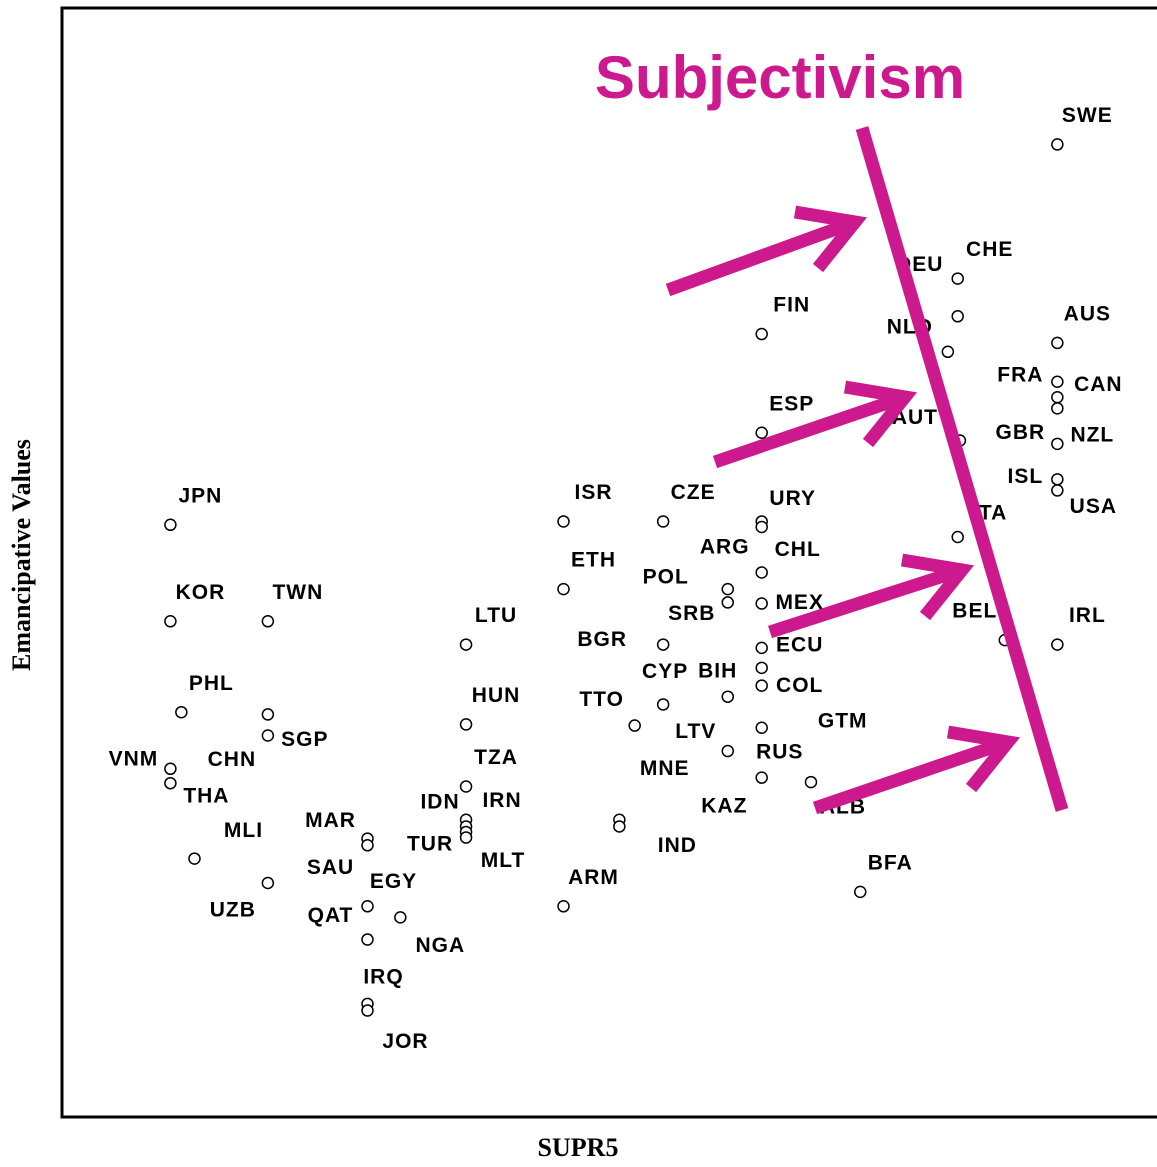 The image size is (1157, 1167). What do you see at coordinates (594, 492) in the screenshot?
I see `point-label: ISR` at bounding box center [594, 492].